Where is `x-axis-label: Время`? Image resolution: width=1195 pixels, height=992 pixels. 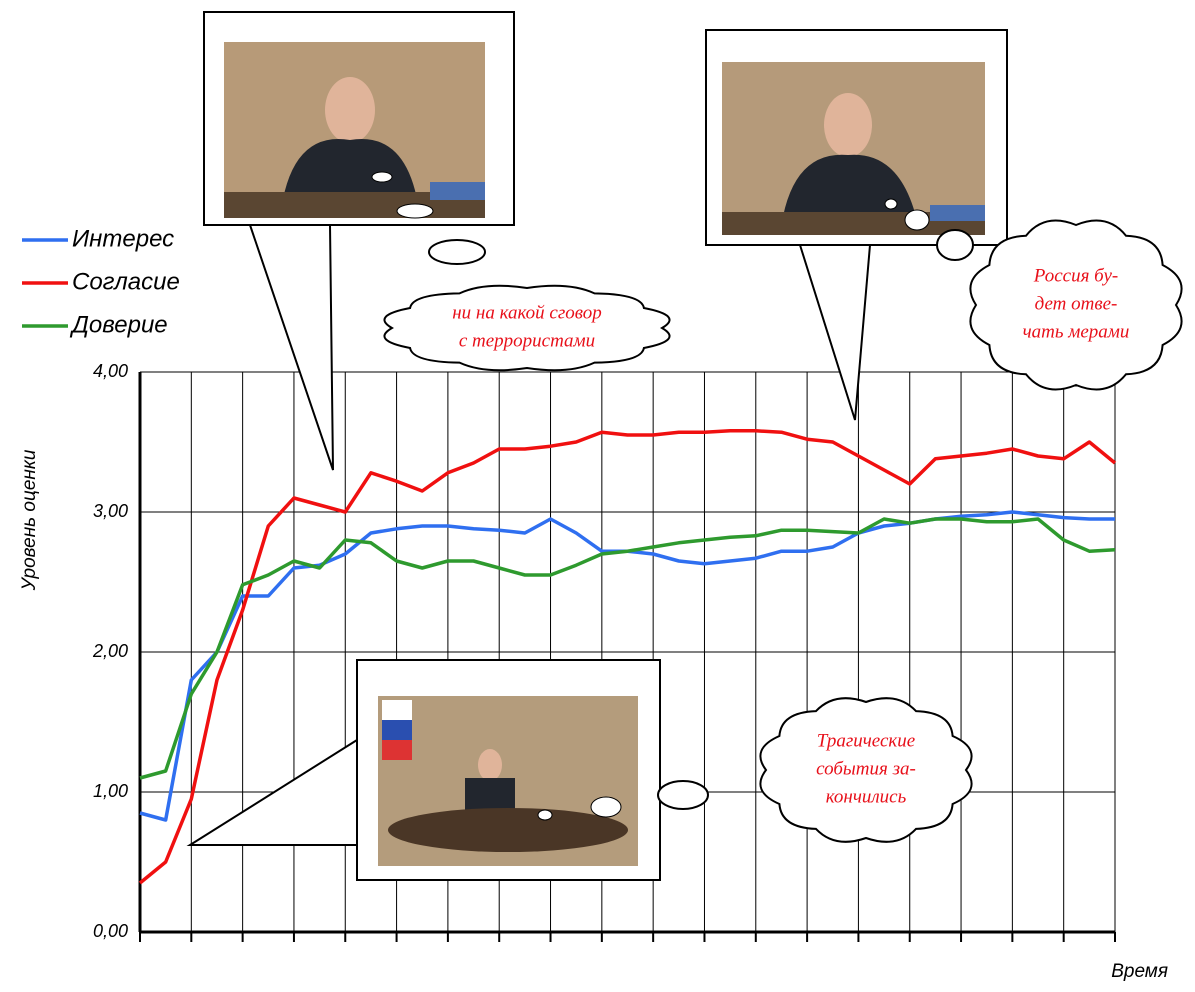
x-axis-label: Время is located at coordinates (1139, 971).